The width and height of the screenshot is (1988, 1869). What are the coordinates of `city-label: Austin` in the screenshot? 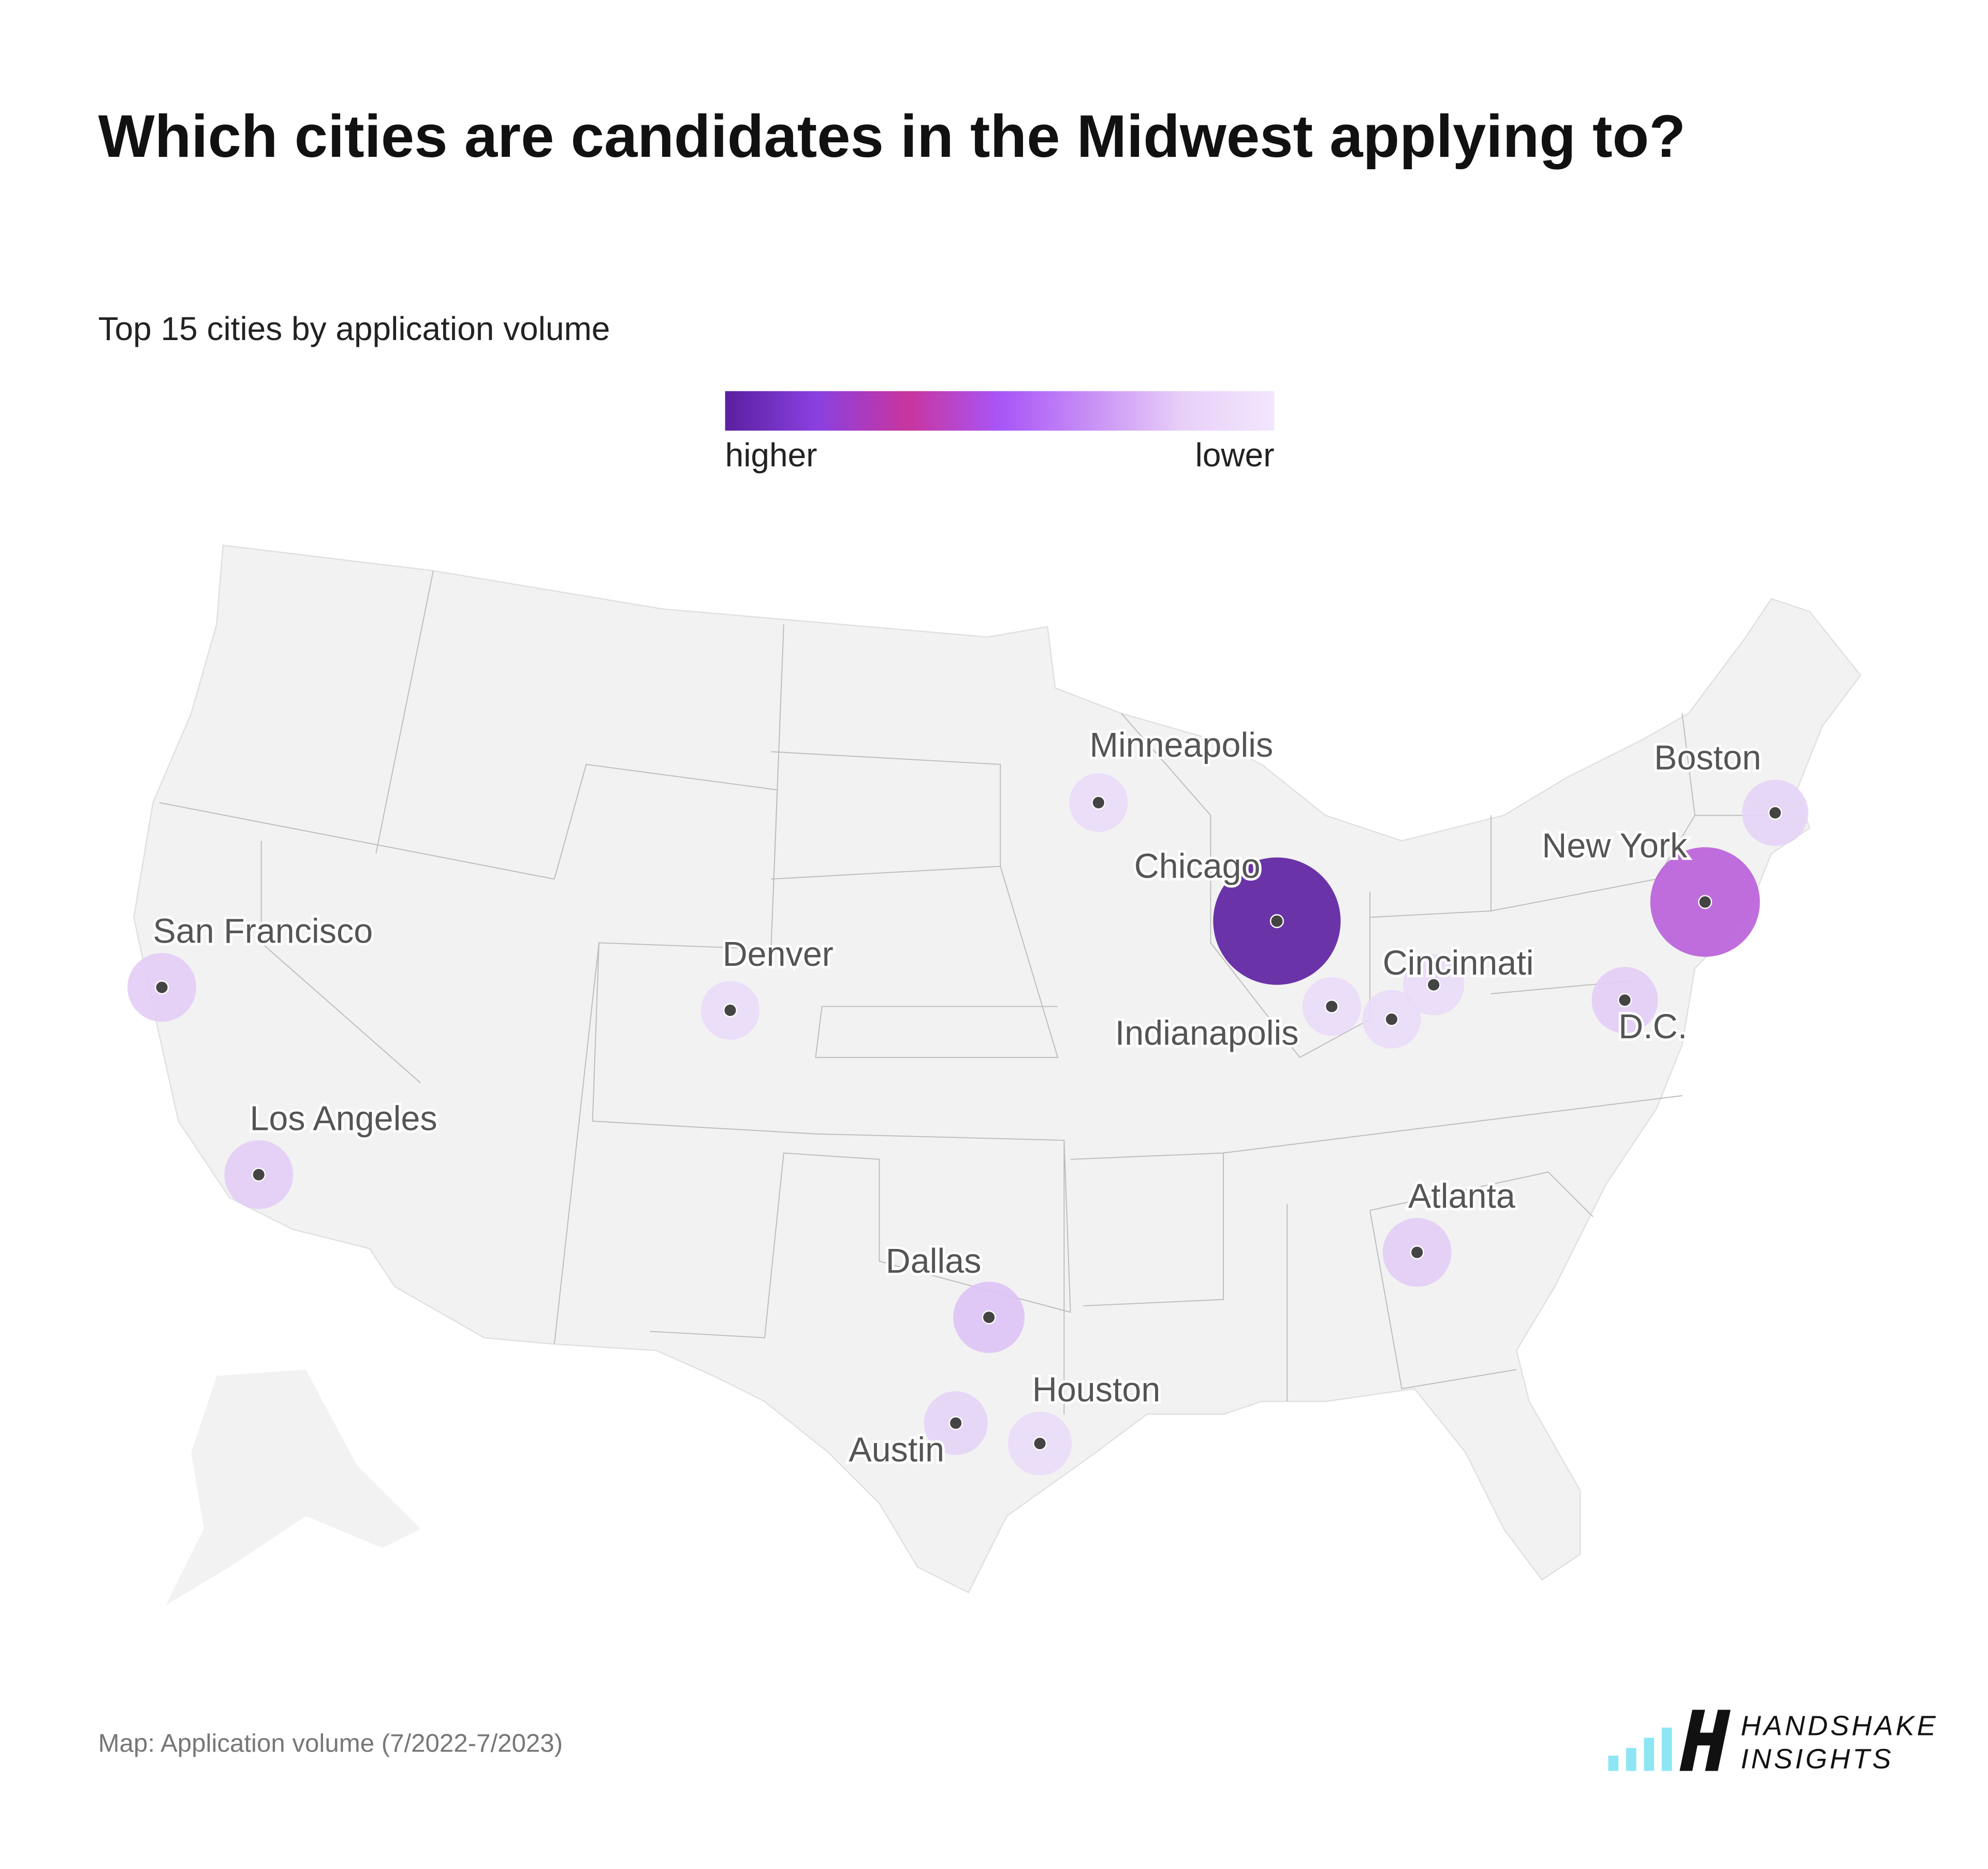 It's located at (896, 1450).